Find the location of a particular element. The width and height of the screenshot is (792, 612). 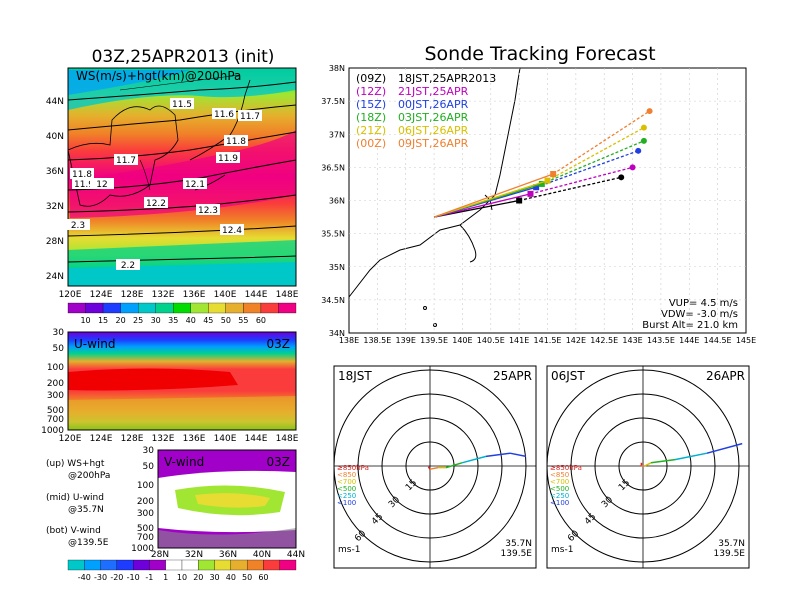

hgt-label: 12.1 is located at coordinates (195, 185).